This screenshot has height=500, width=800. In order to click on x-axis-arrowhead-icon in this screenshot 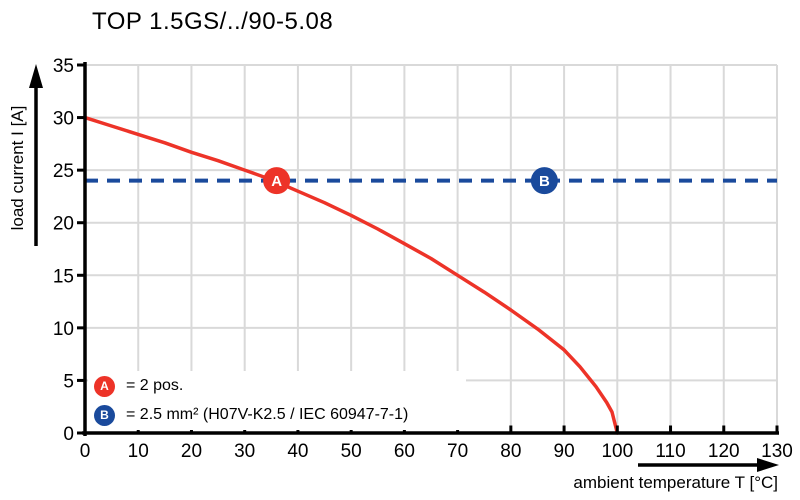, I will do `click(768, 465)`.